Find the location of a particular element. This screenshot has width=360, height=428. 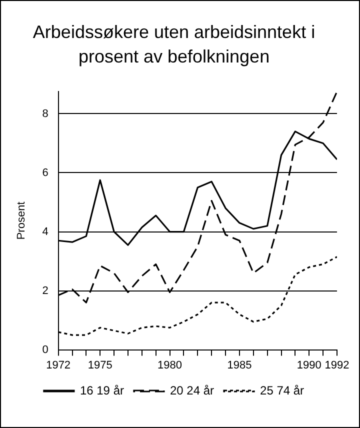

x-tick-label: 1980 is located at coordinates (170, 365).